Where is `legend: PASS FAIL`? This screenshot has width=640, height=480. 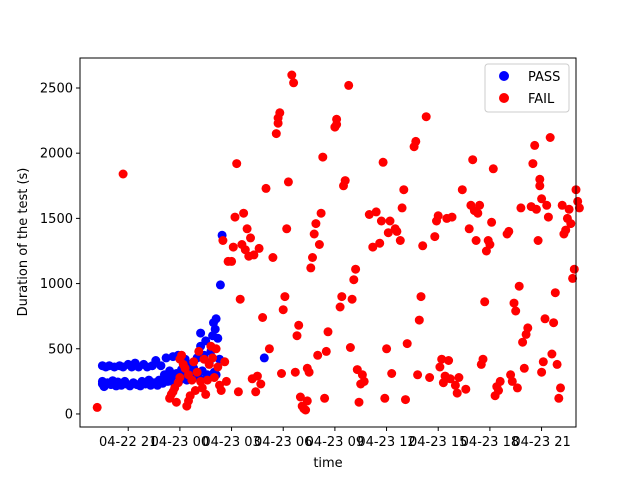 legend: PASS FAIL is located at coordinates (527, 88).